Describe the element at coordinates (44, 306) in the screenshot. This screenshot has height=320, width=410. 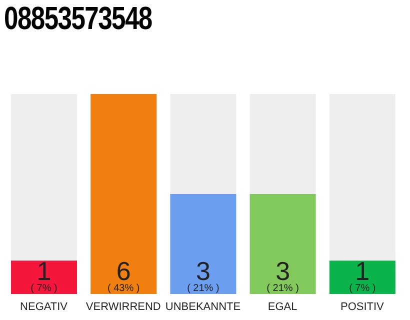
I see `x-tick-label: NEGATIV` at that location.